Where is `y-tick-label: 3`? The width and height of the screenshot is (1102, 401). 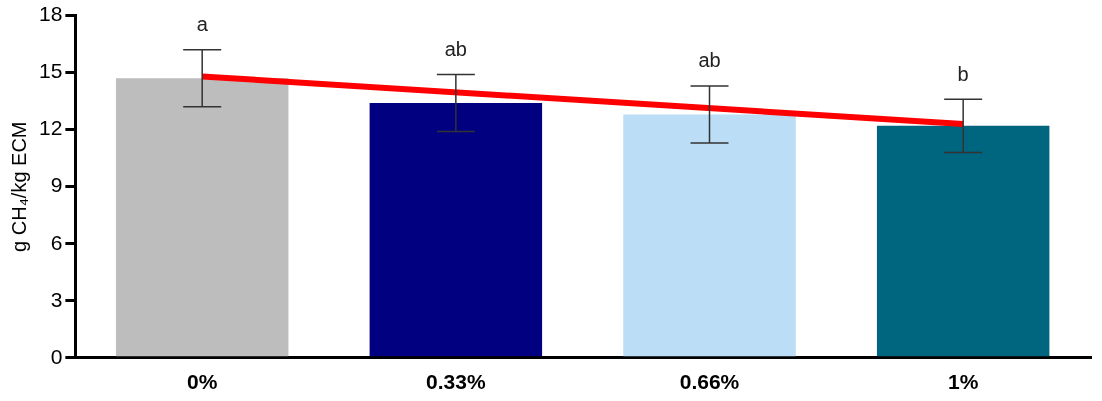 y-tick-label: 3 is located at coordinates (56, 299).